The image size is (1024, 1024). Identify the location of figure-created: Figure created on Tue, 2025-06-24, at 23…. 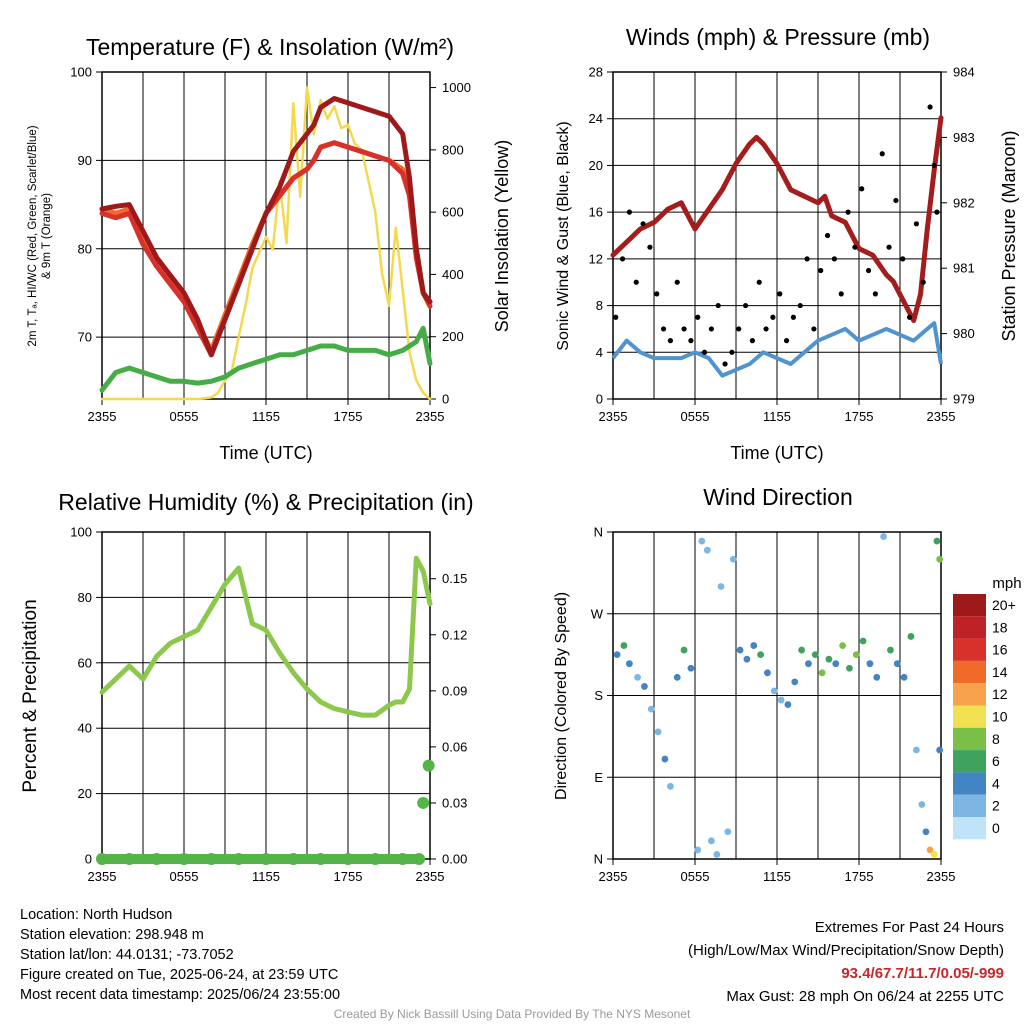
(179, 975).